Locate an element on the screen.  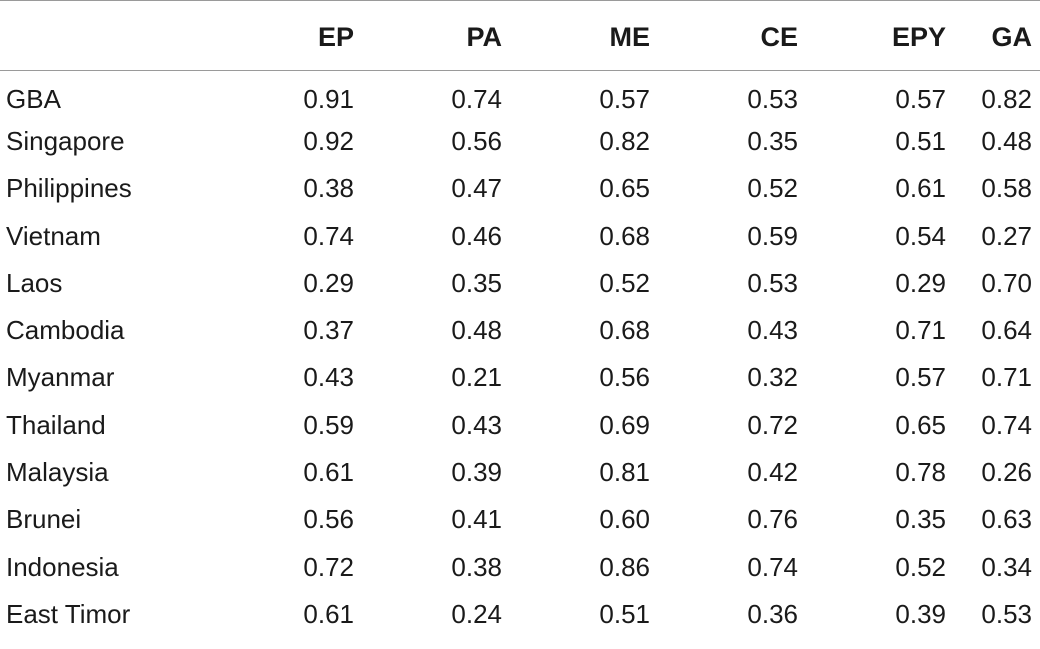
table-cell: 0.58 is located at coordinates (1006, 188).